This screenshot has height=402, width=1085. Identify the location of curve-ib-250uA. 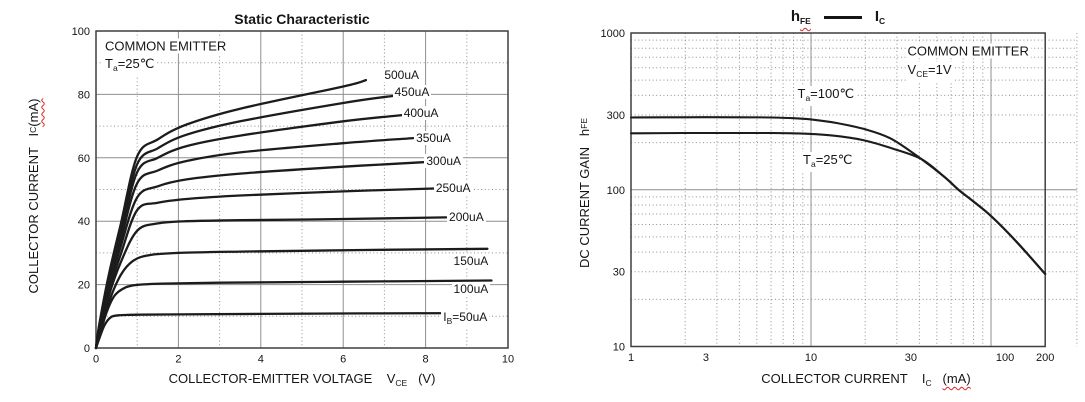
(264, 268).